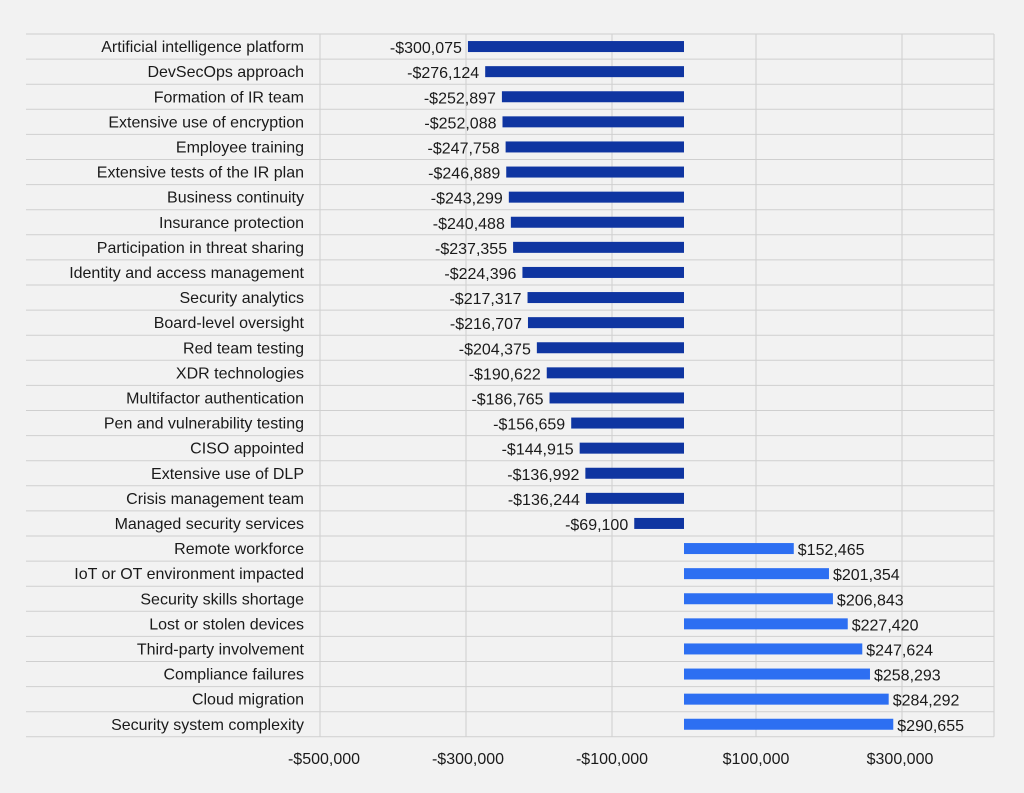 This screenshot has height=793, width=1024. I want to click on data-label: -$243,299, so click(467, 199).